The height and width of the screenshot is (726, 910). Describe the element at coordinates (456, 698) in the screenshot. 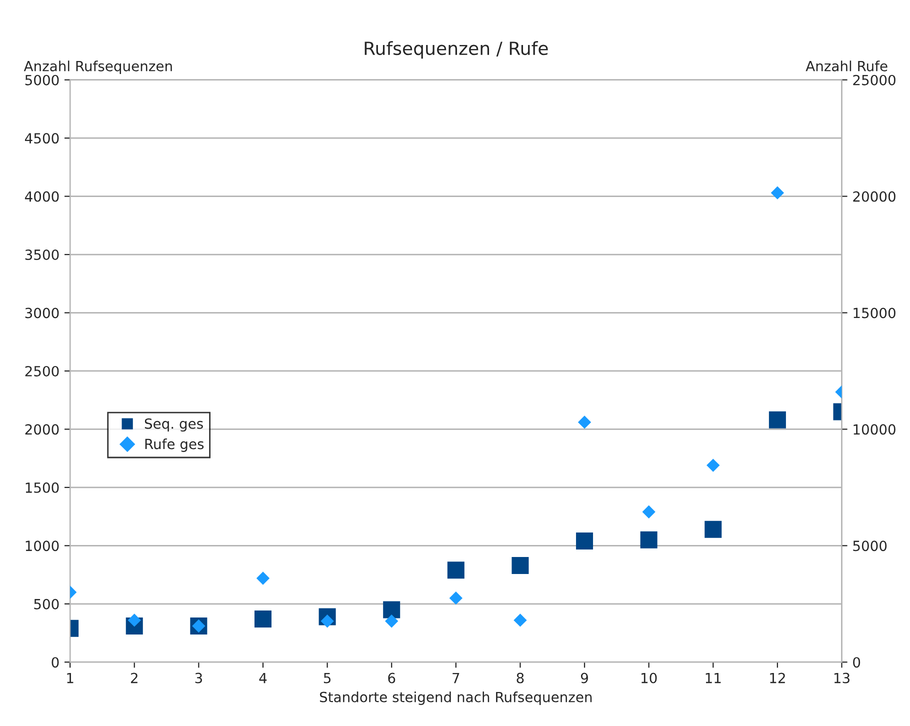

I see `x-axis-title: Standorte steigend nach Rufsequenzen` at that location.